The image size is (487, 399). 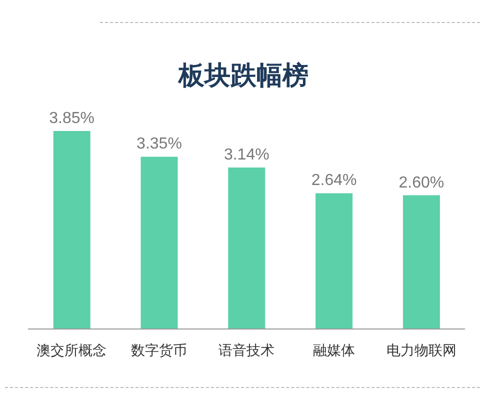 What do you see at coordinates (72, 118) in the screenshot?
I see `data-label: 3.85%` at bounding box center [72, 118].